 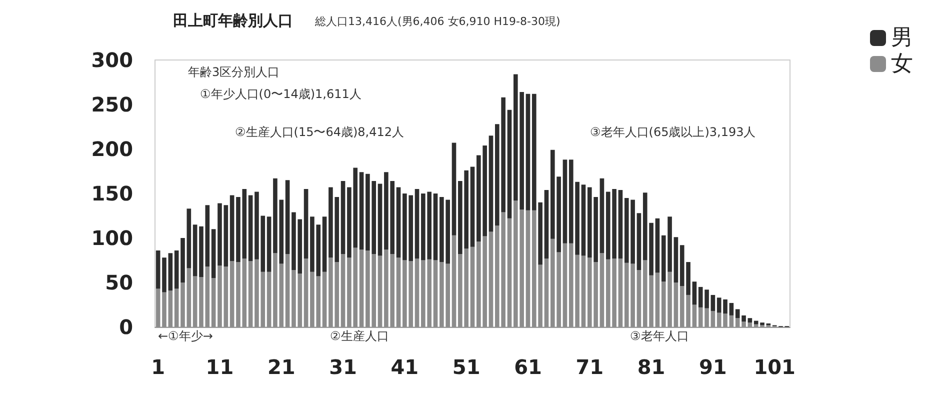 I want to click on x-tick-label: 41, so click(x=404, y=367).